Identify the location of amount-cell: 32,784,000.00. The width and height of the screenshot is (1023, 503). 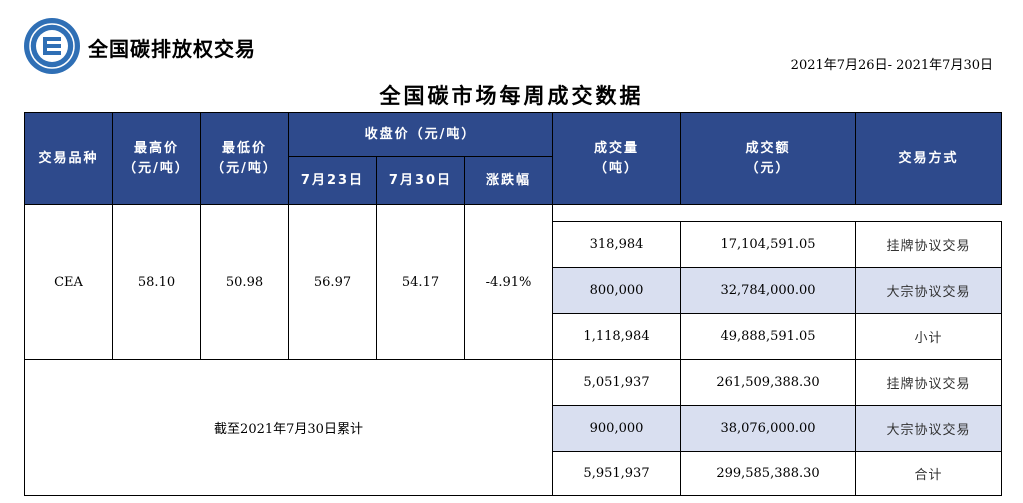
(768, 290).